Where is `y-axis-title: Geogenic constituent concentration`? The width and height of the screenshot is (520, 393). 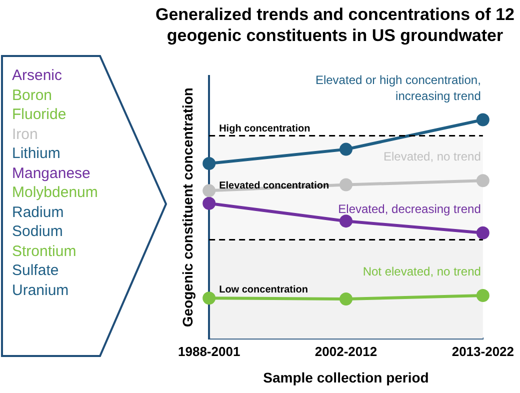 y-axis-title: Geogenic constituent concentration is located at coordinates (188, 208).